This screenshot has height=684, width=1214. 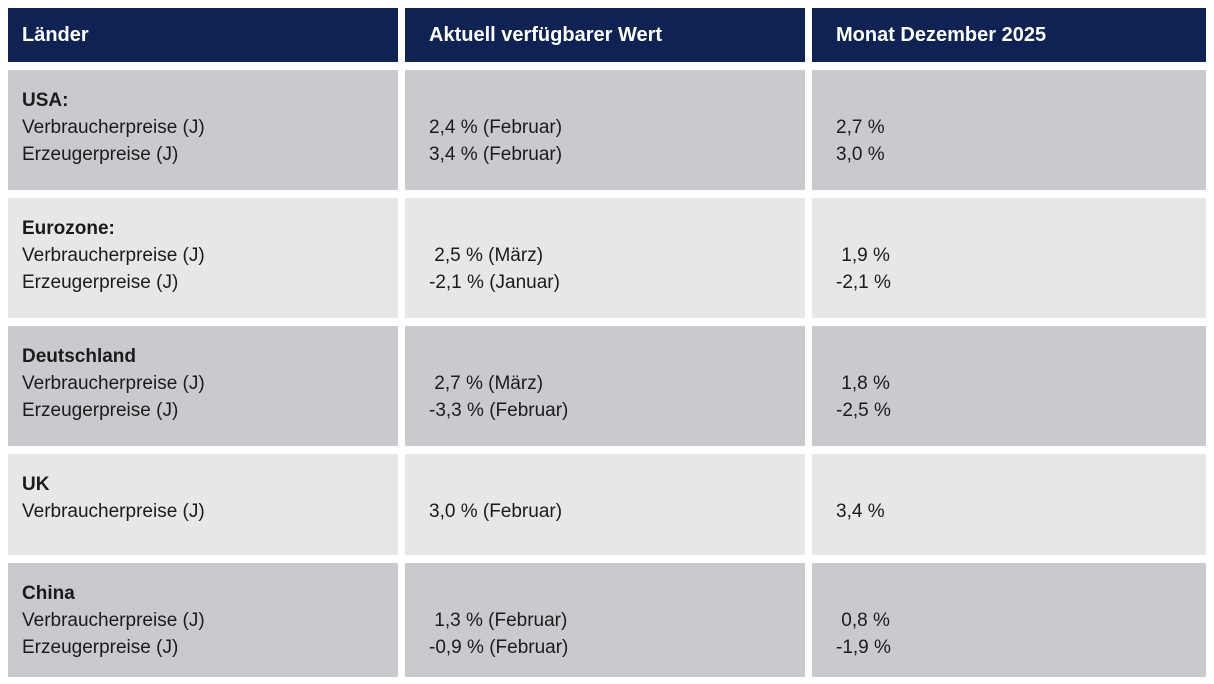 What do you see at coordinates (941, 34) in the screenshot?
I see `header-label-december-2025: Monat Dezember 2025` at bounding box center [941, 34].